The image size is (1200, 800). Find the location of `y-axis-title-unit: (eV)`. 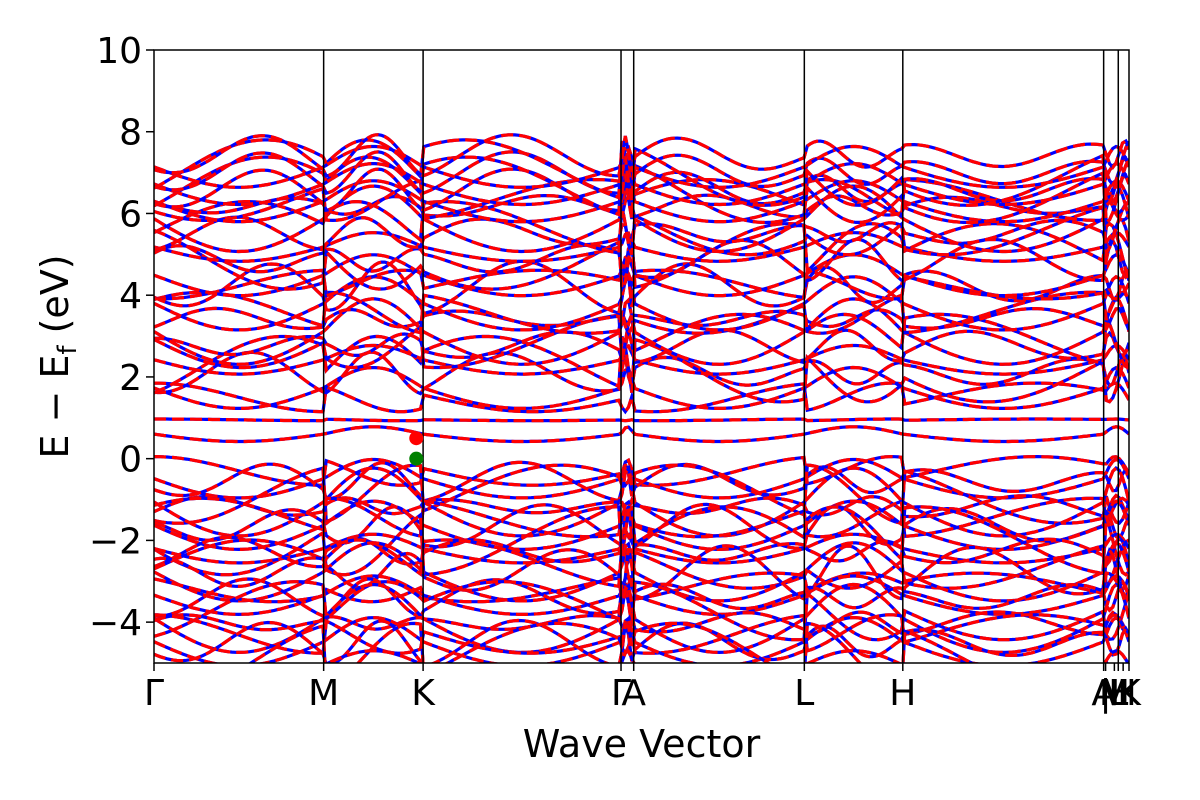

y-axis-title-unit: (eV) is located at coordinates (55, 299).